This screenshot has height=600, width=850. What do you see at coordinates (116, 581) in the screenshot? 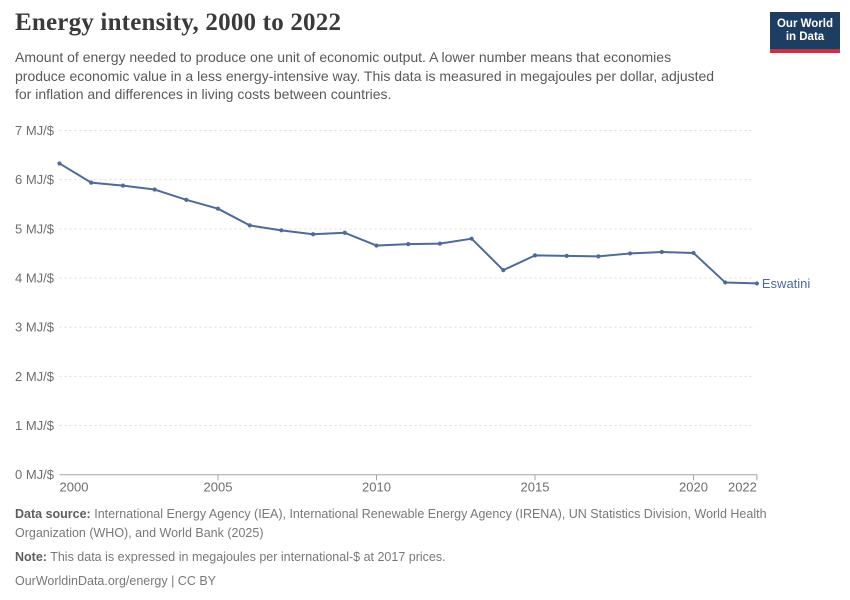
I see `owid-url-link: OurWorldinData.org/energy | CC BY` at bounding box center [116, 581].